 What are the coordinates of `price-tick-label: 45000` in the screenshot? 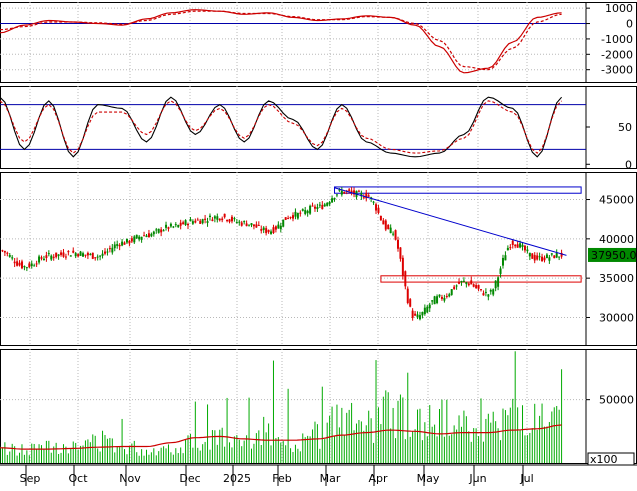 It's located at (616, 200).